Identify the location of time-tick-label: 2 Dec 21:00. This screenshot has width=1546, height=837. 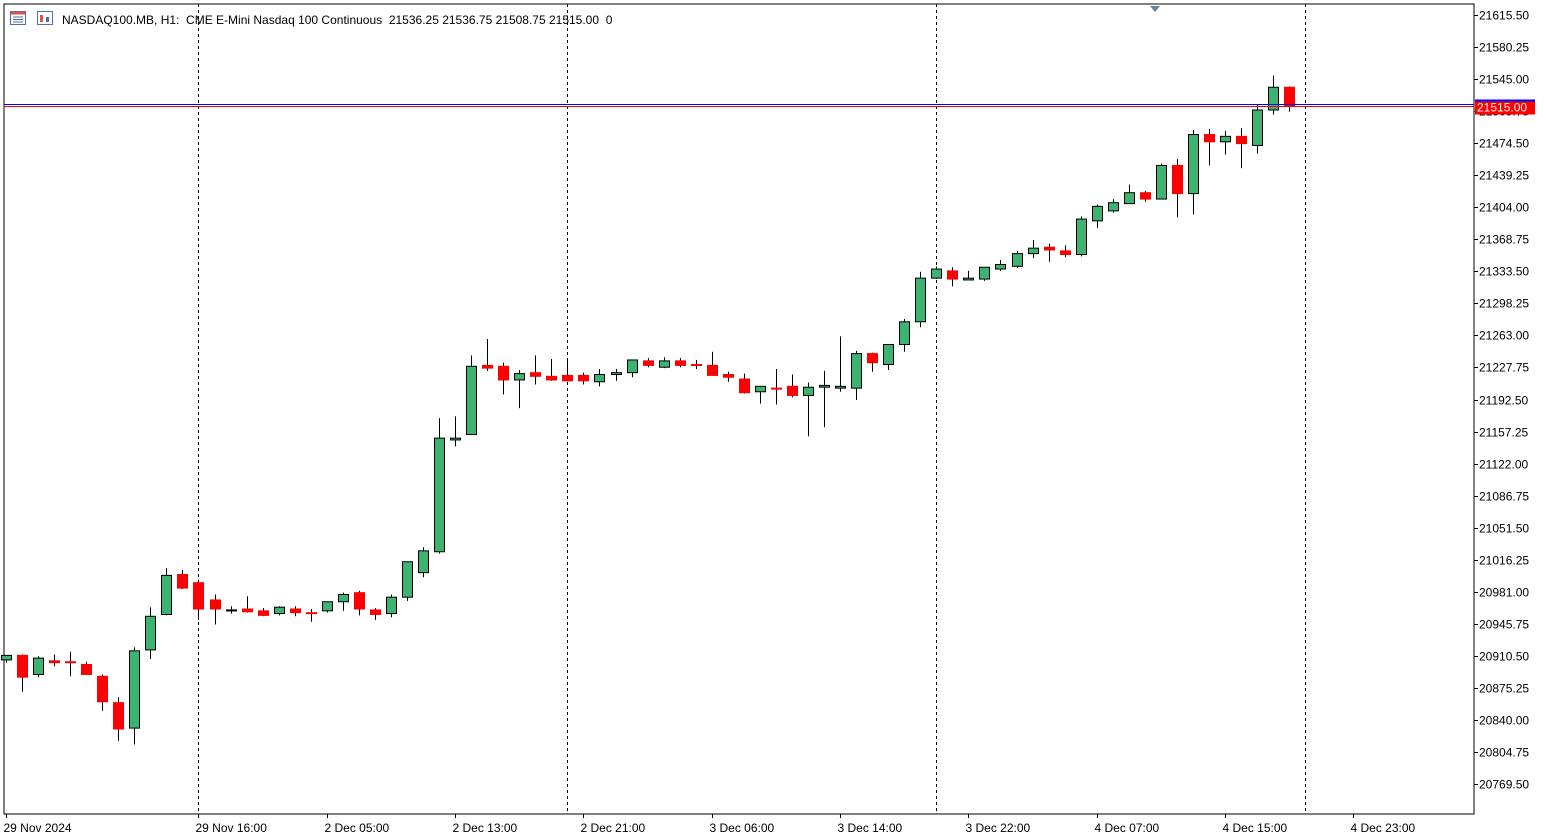
(613, 828).